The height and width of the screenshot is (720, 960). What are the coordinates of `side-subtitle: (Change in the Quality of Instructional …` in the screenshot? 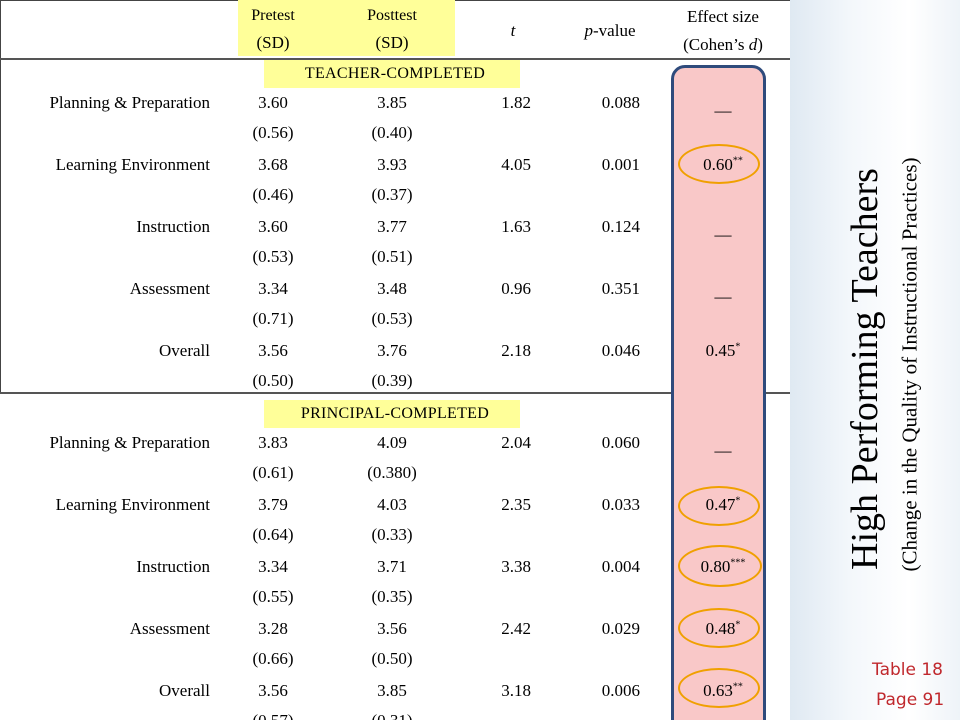 It's located at (909, 364).